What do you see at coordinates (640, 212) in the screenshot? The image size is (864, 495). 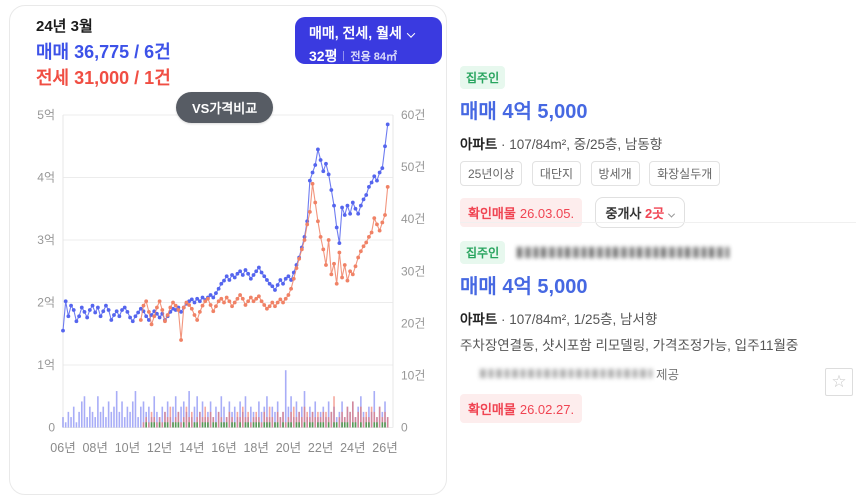 I see `broker-count-button: 중개사 2곳` at bounding box center [640, 212].